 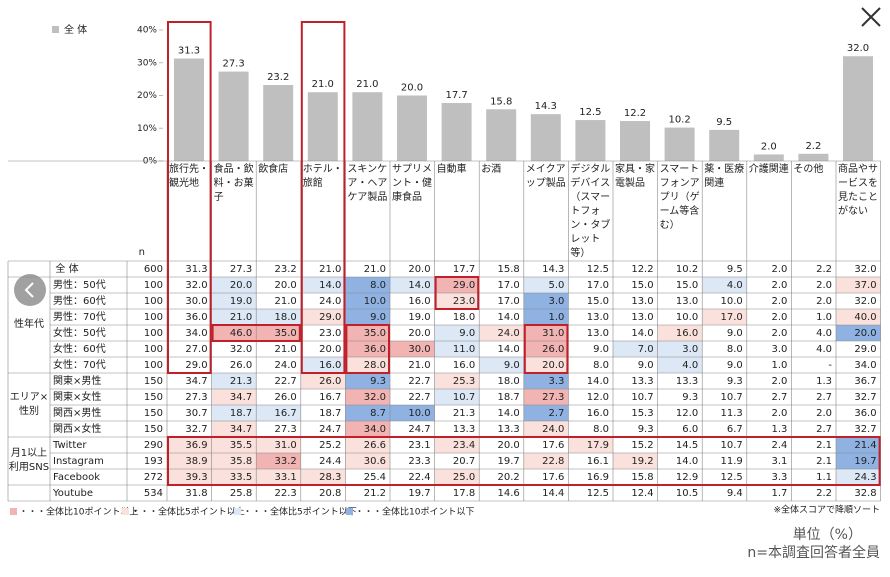 What do you see at coordinates (464, 445) in the screenshot?
I see `cell-value: 23.4` at bounding box center [464, 445].